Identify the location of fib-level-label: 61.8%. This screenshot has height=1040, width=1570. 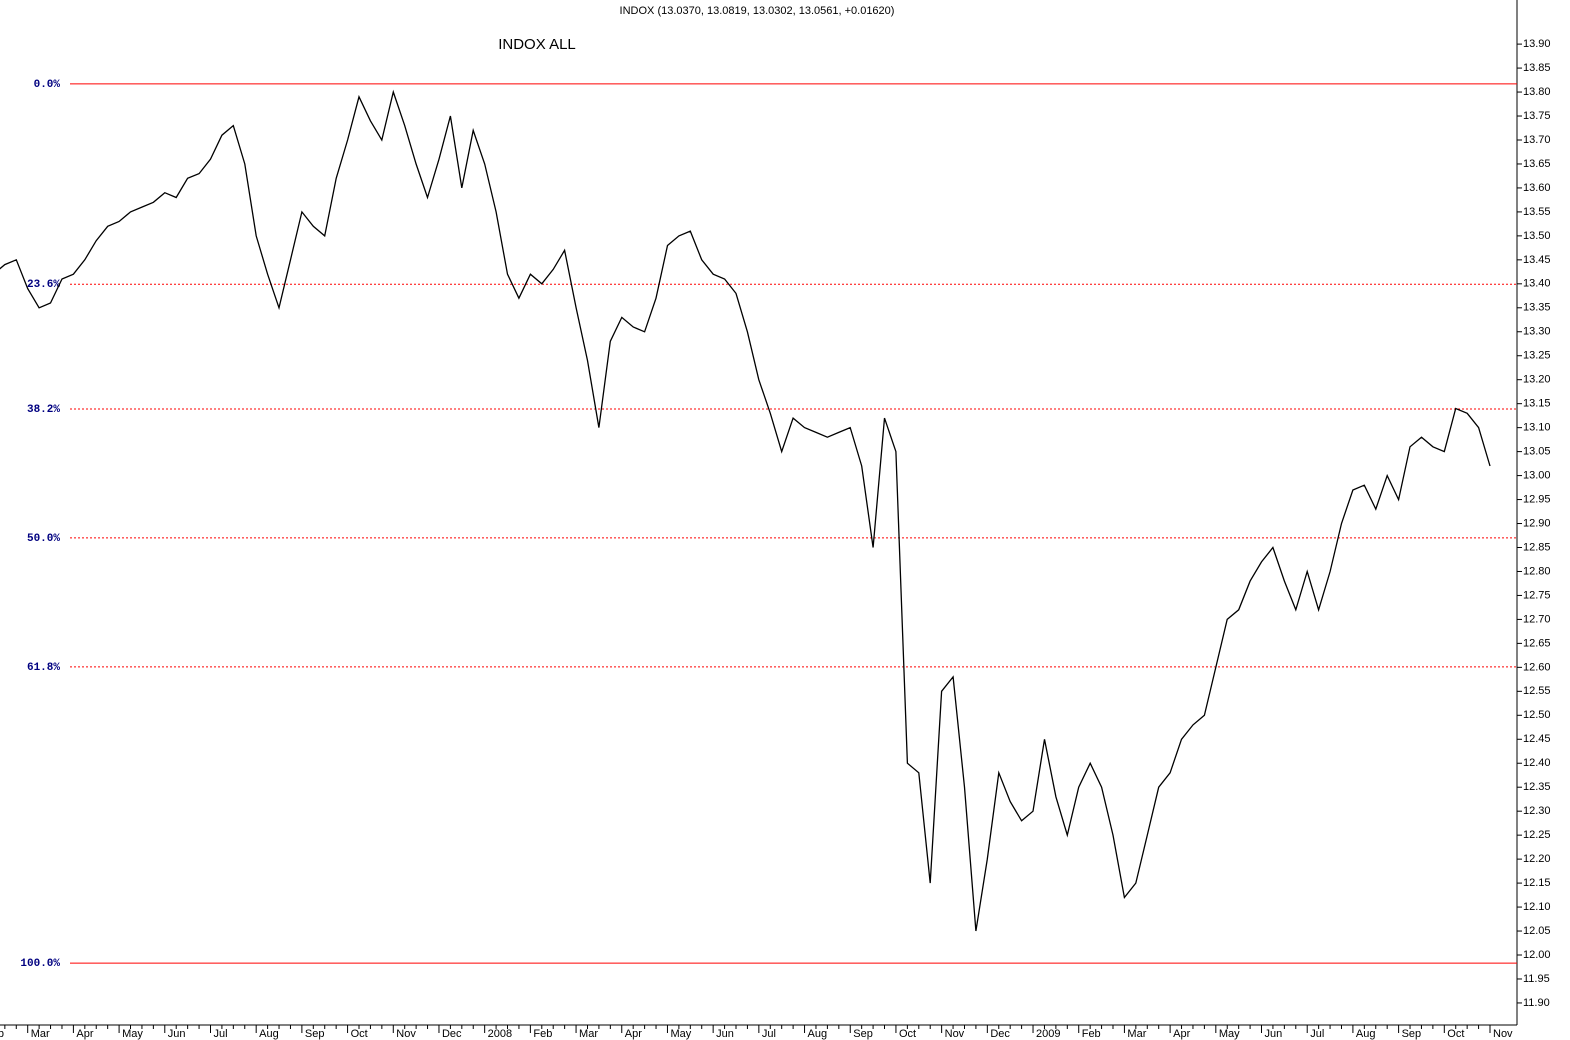
(43, 668).